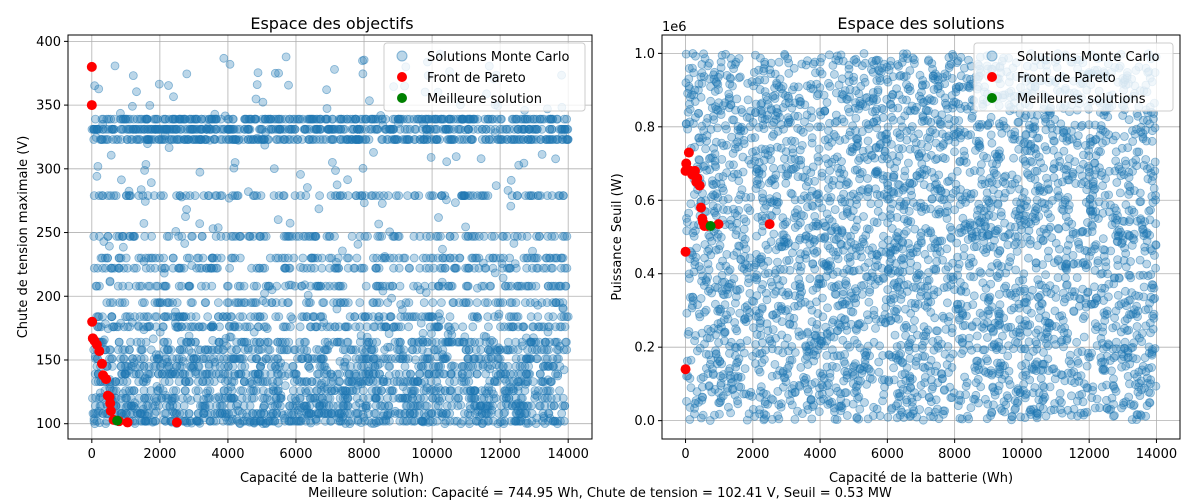 The height and width of the screenshot is (500, 1200). What do you see at coordinates (431, 454) in the screenshot?
I see `x-tick-label: 10000` at bounding box center [431, 454].